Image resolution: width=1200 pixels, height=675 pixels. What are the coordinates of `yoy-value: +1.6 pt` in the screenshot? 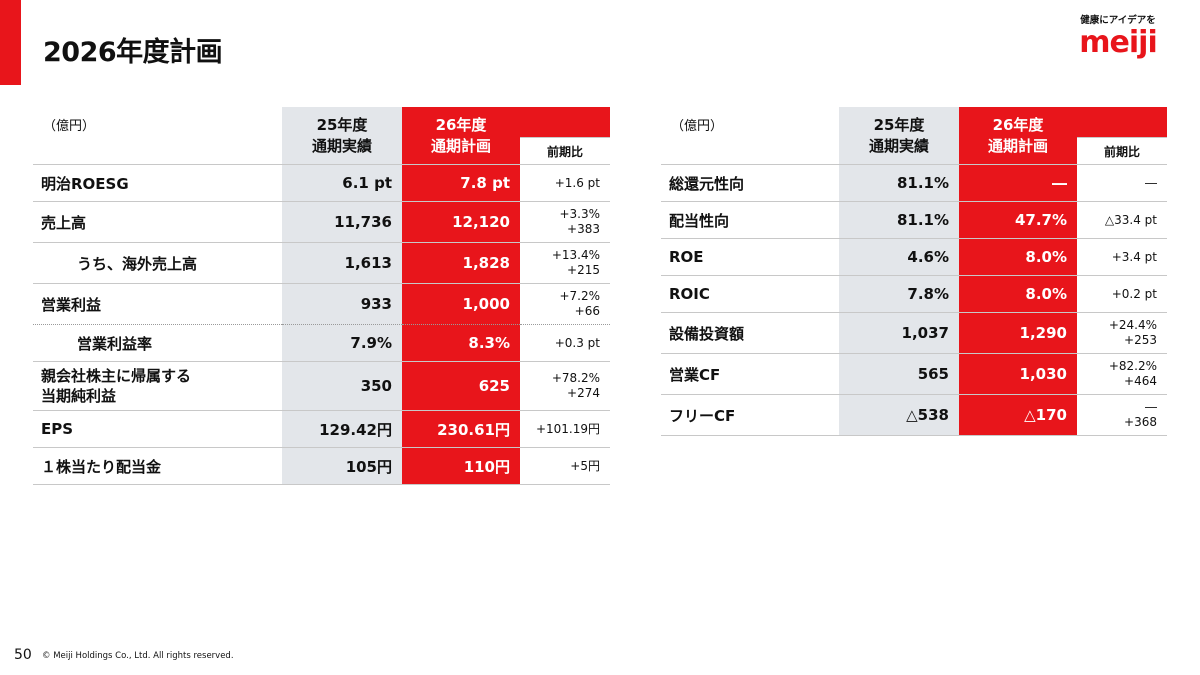 It's located at (565, 183).